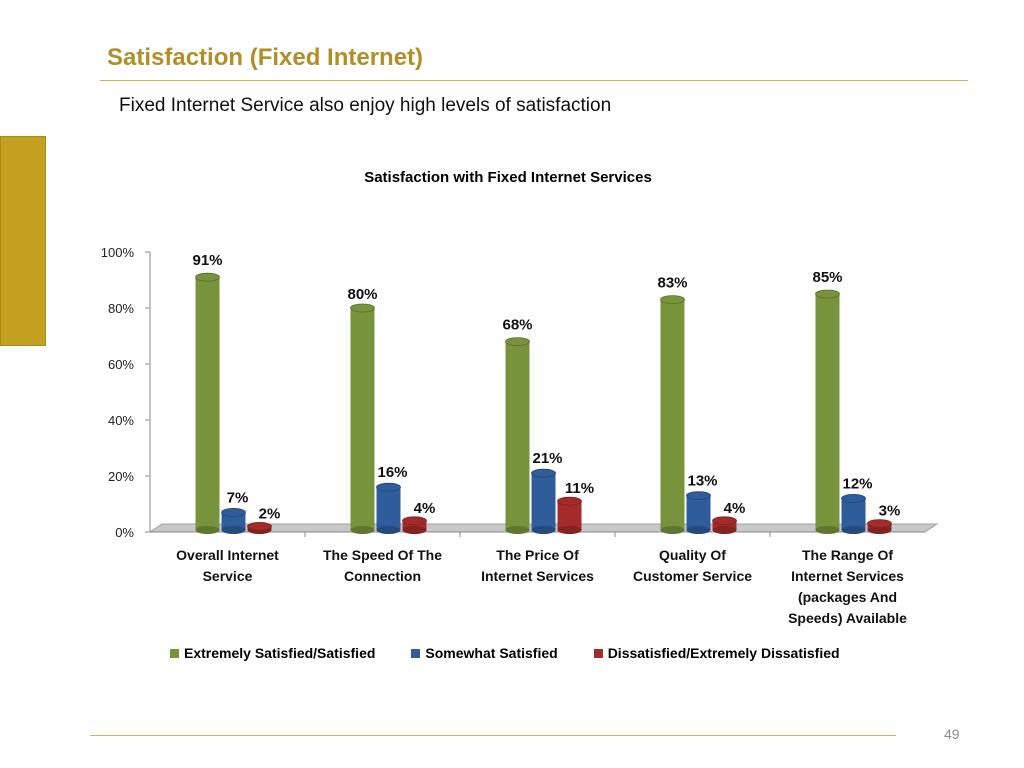  What do you see at coordinates (692, 576) in the screenshot?
I see `x-tick-label: Customer Service` at bounding box center [692, 576].